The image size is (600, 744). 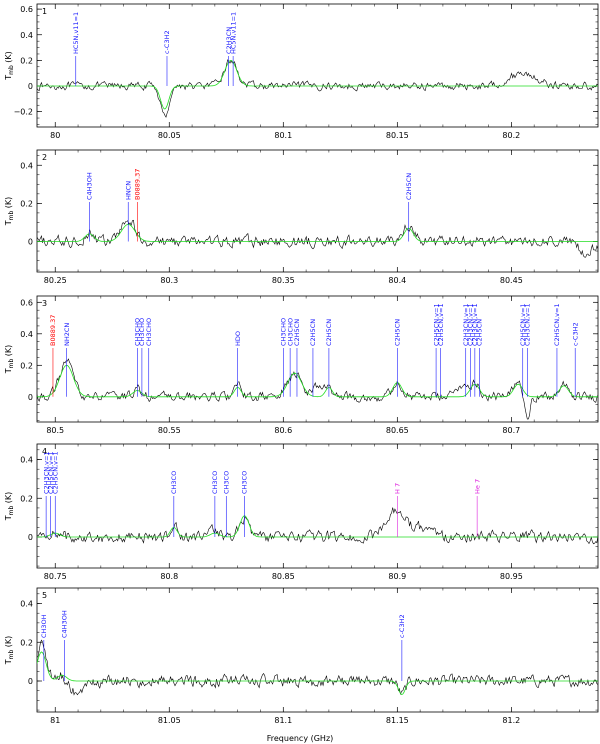 What do you see at coordinates (397, 720) in the screenshot?
I see `x-tick-label: 81.15` at bounding box center [397, 720].